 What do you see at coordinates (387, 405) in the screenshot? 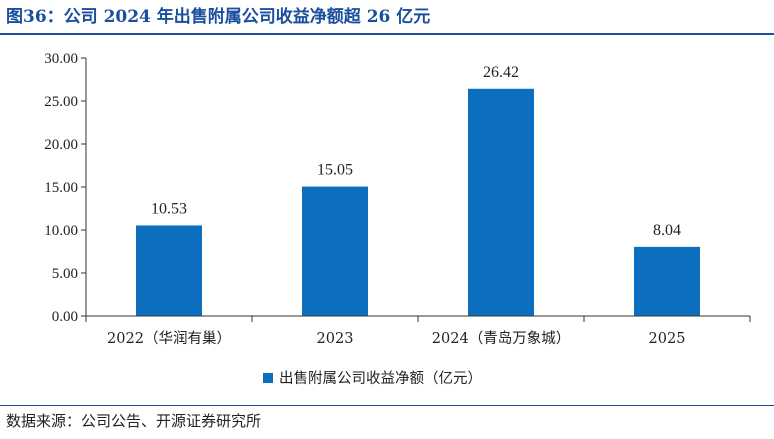
I see `footer-divider` at bounding box center [387, 405].